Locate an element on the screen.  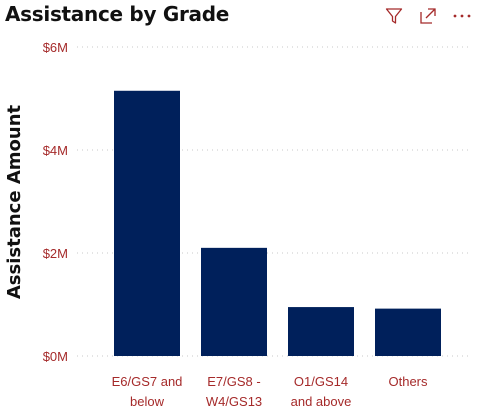
y-tick-label: $0M is located at coordinates (55, 356).